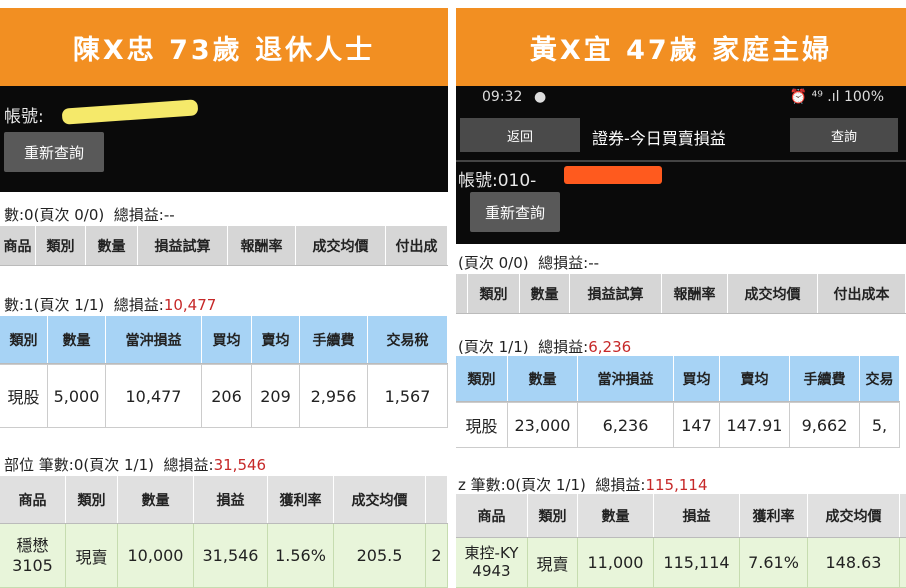  What do you see at coordinates (520, 135) in the screenshot?
I see `back-button: 返回` at bounding box center [520, 135].